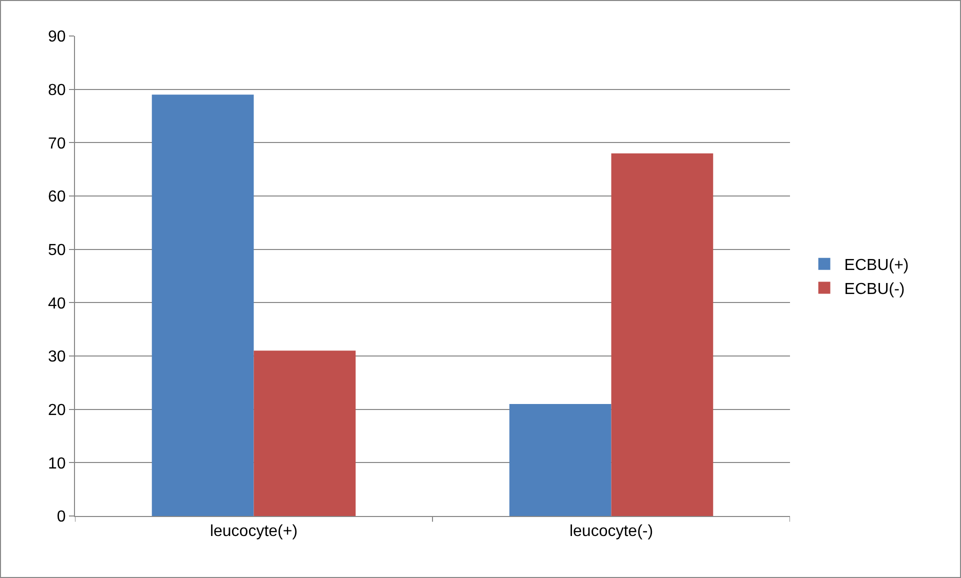  I want to click on y-tick-label: 30, so click(57, 357).